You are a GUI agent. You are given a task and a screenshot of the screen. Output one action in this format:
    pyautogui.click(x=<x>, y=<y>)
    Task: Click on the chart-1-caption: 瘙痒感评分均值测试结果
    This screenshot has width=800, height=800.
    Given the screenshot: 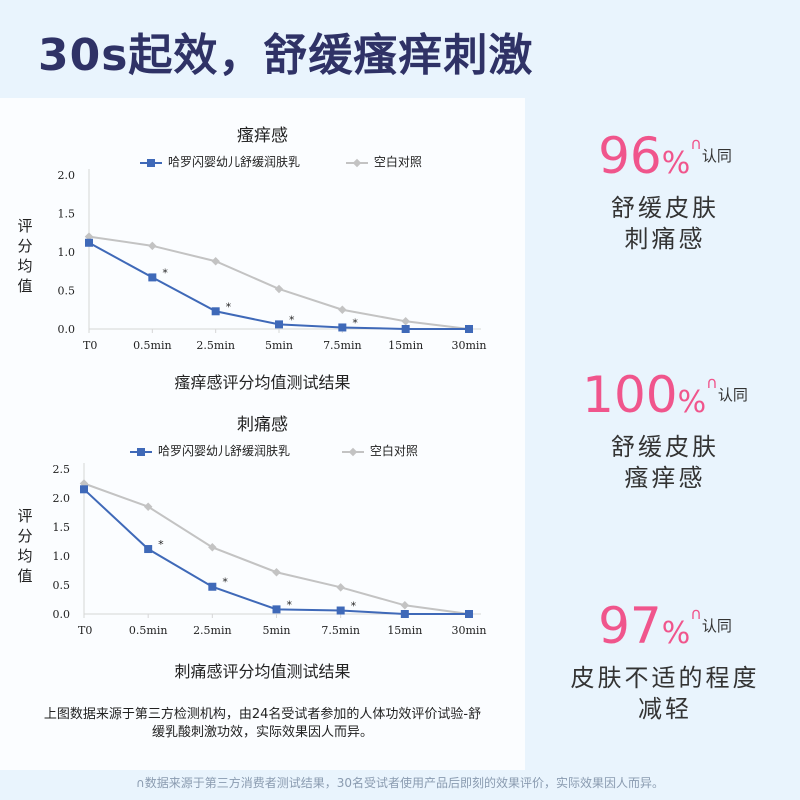 What is the action you would take?
    pyautogui.click(x=262, y=382)
    